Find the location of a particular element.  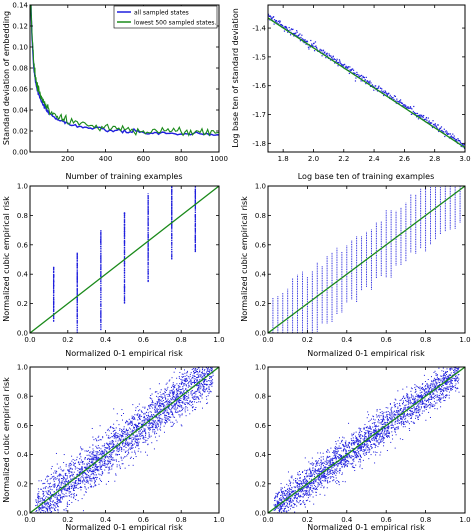

x-tick-label: 0.0 is located at coordinates (29, 340).